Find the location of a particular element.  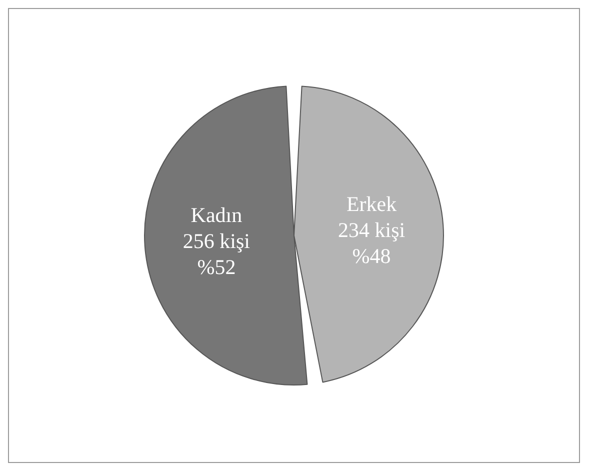

slice-label: Erkek is located at coordinates (372, 204).